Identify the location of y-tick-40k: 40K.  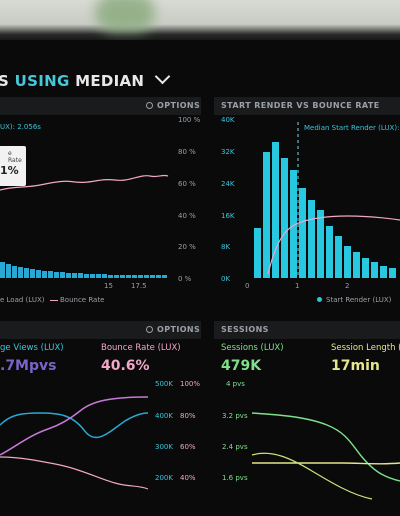
(228, 120).